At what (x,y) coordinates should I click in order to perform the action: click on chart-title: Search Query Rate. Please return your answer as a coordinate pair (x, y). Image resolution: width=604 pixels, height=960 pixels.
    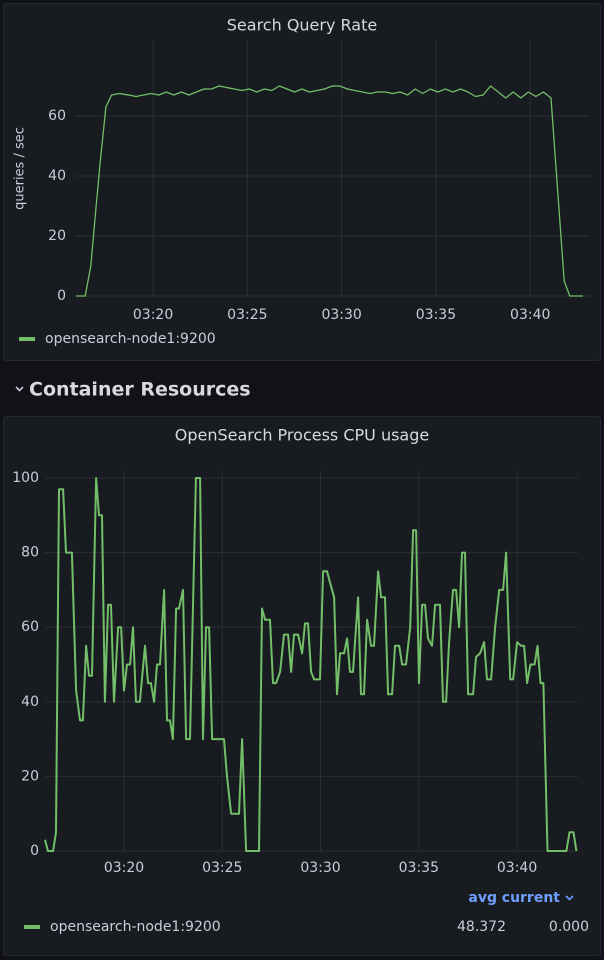
    Looking at the image, I should click on (302, 25).